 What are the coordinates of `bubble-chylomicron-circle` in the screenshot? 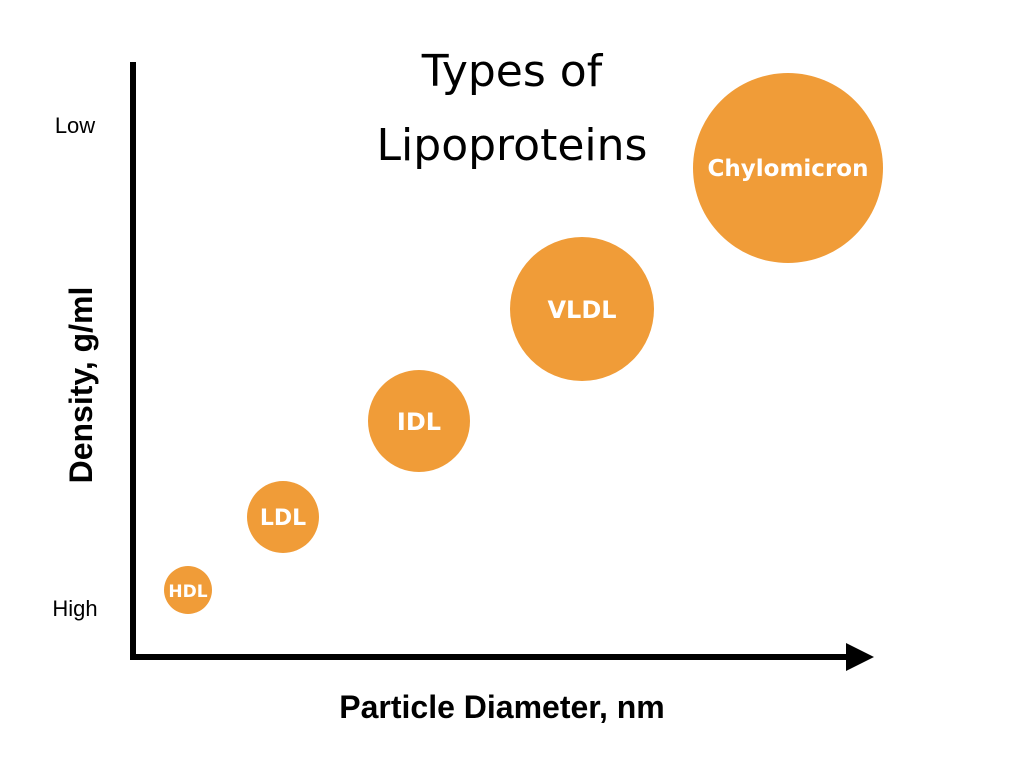 It's located at (788, 168).